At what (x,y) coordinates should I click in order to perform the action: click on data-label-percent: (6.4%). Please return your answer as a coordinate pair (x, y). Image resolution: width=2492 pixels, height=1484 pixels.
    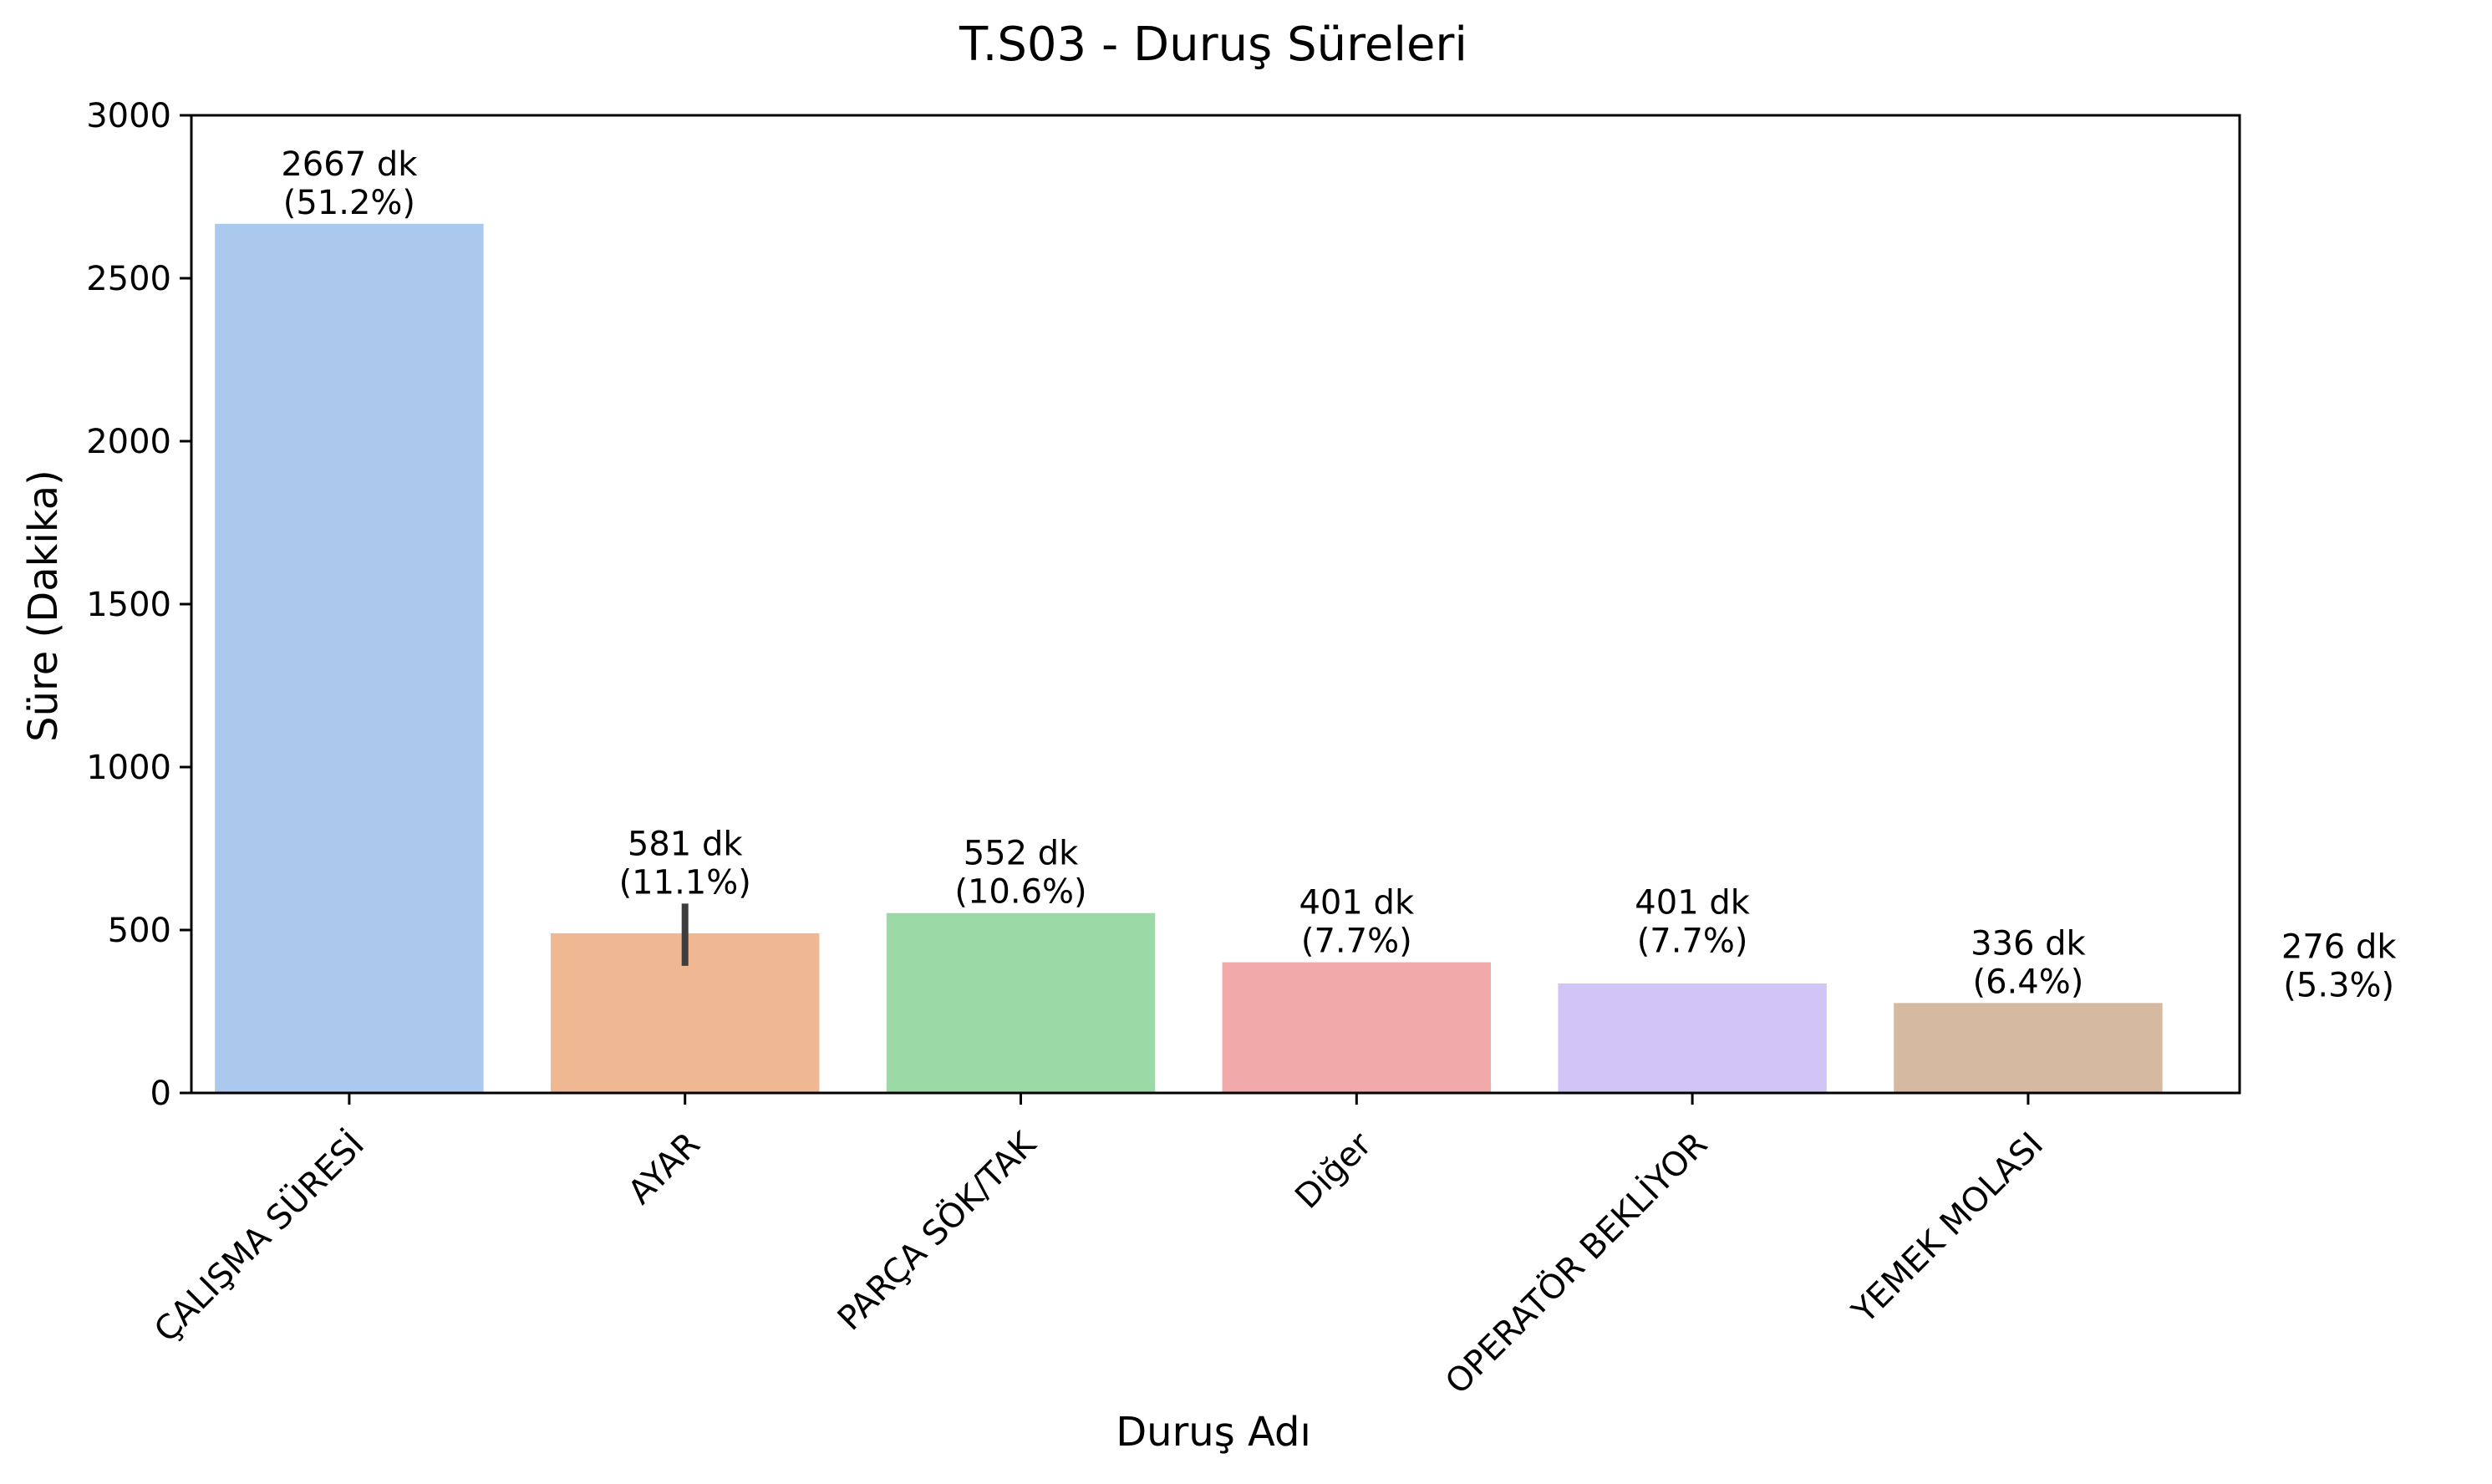
    Looking at the image, I should click on (2027, 982).